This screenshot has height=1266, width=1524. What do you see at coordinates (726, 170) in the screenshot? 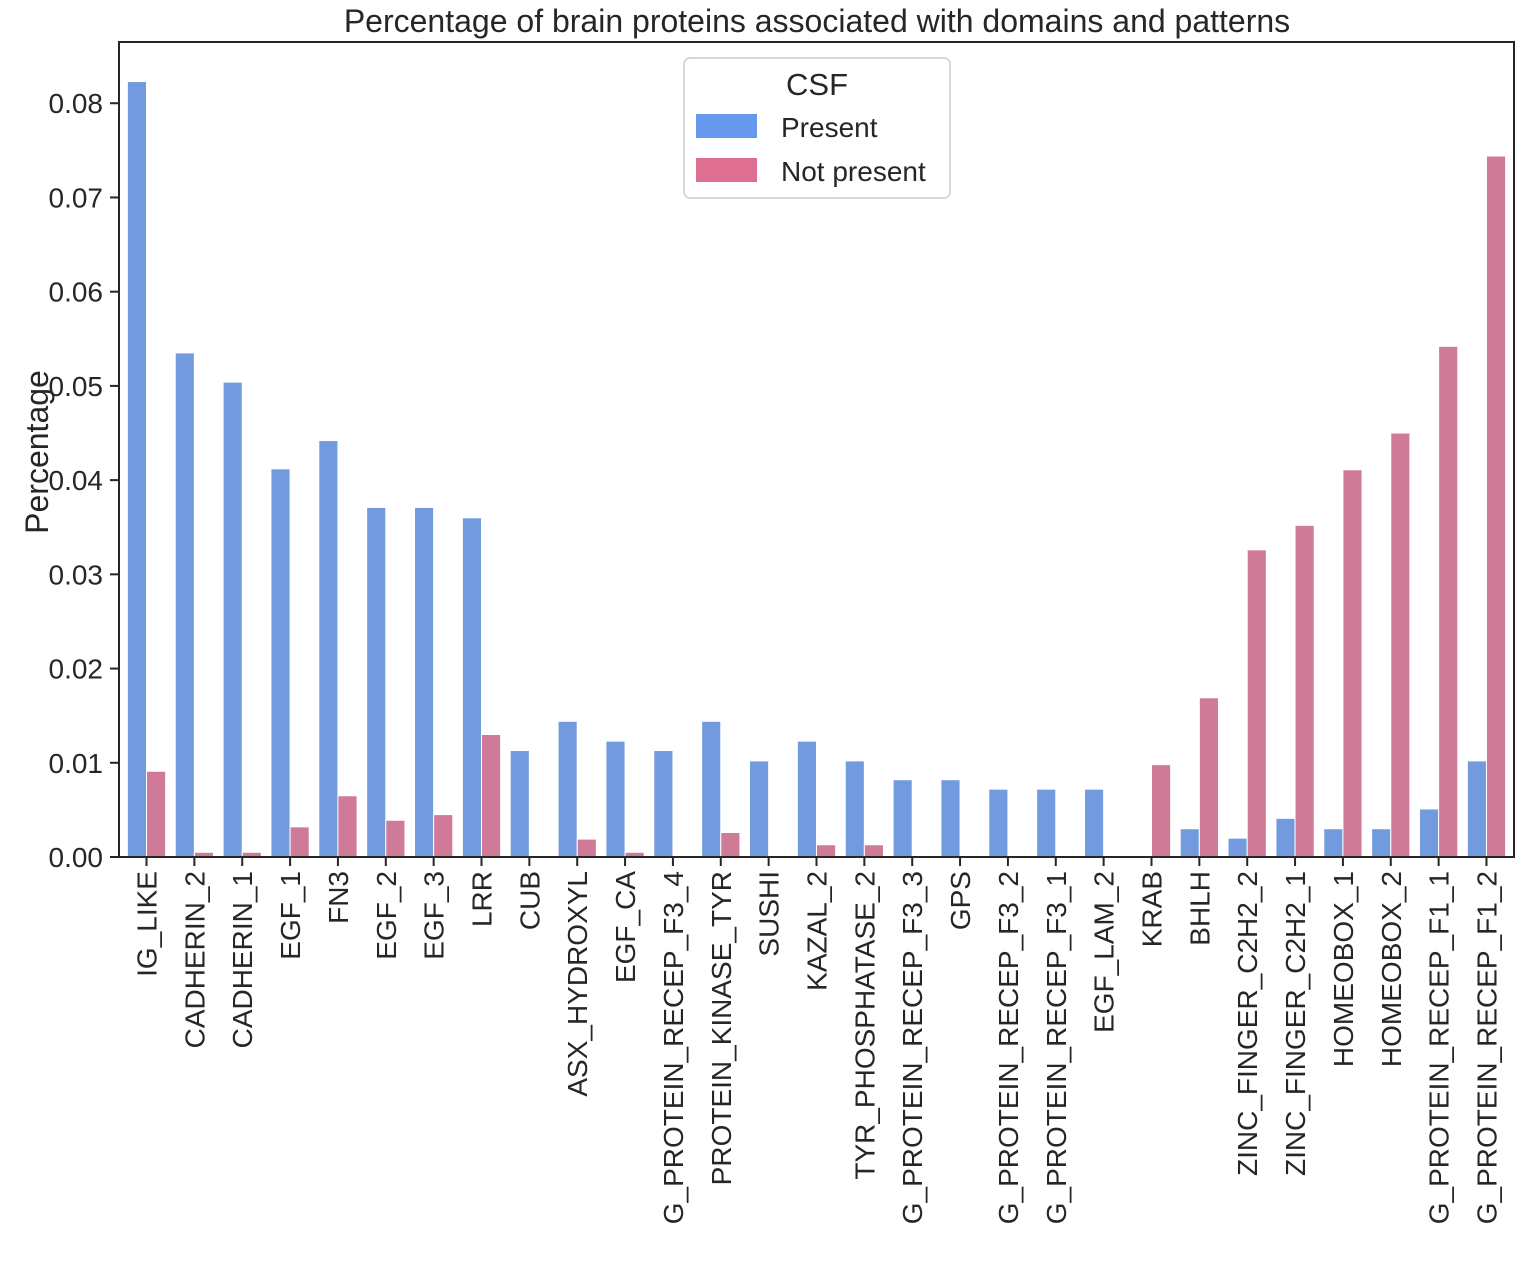
I see `legend-swatch-not-present` at bounding box center [726, 170].